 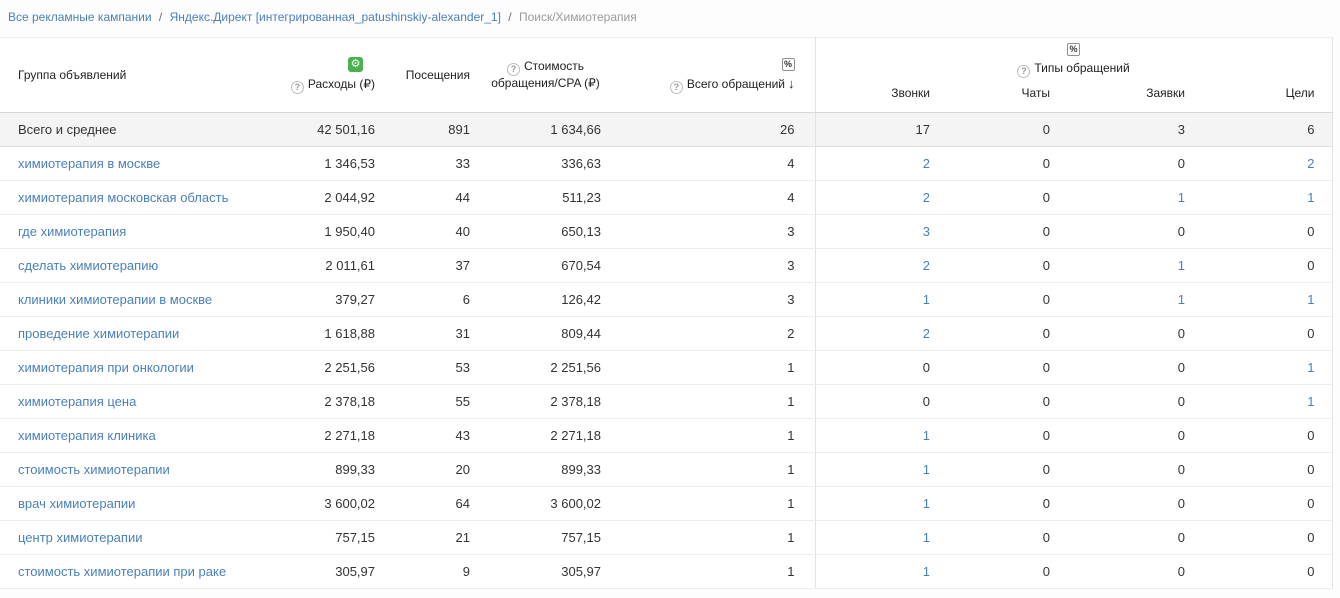 What do you see at coordinates (877, 97) in the screenshot?
I see `column-header-calls: Звонки` at bounding box center [877, 97].